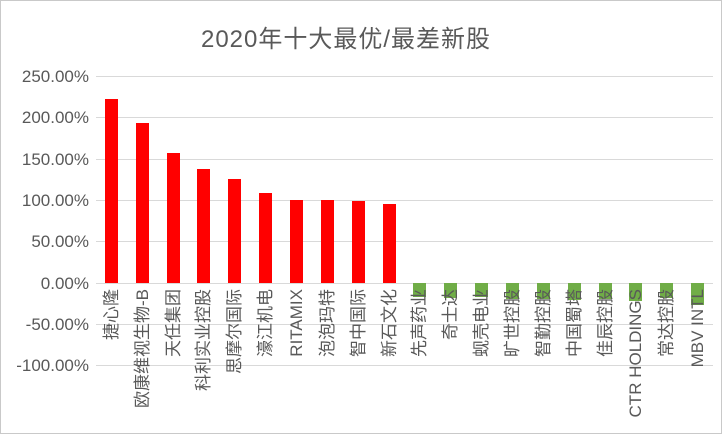 This screenshot has width=722, height=434. I want to click on x-axis-category-label: MBV INTL, so click(698, 328).